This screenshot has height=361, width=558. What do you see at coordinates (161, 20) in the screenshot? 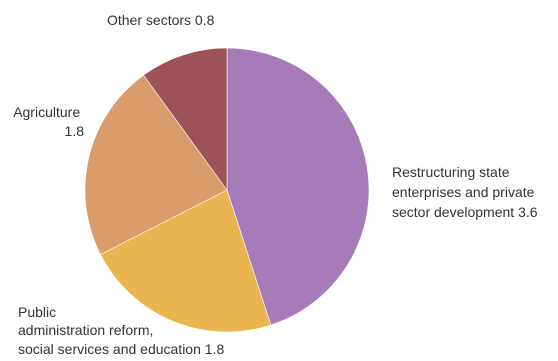
I see `label-other-sectors: Other sectors 0.8` at bounding box center [161, 20].